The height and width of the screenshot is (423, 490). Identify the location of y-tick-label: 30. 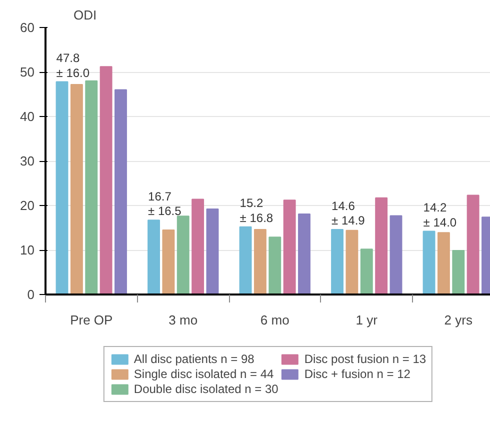
(27, 161).